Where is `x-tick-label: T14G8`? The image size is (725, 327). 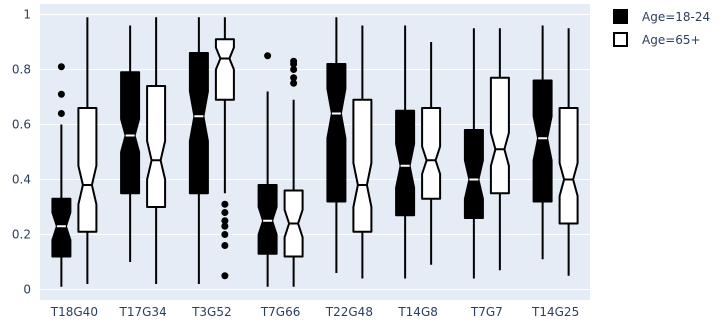 x-tick-label: T14G8 is located at coordinates (417, 312).